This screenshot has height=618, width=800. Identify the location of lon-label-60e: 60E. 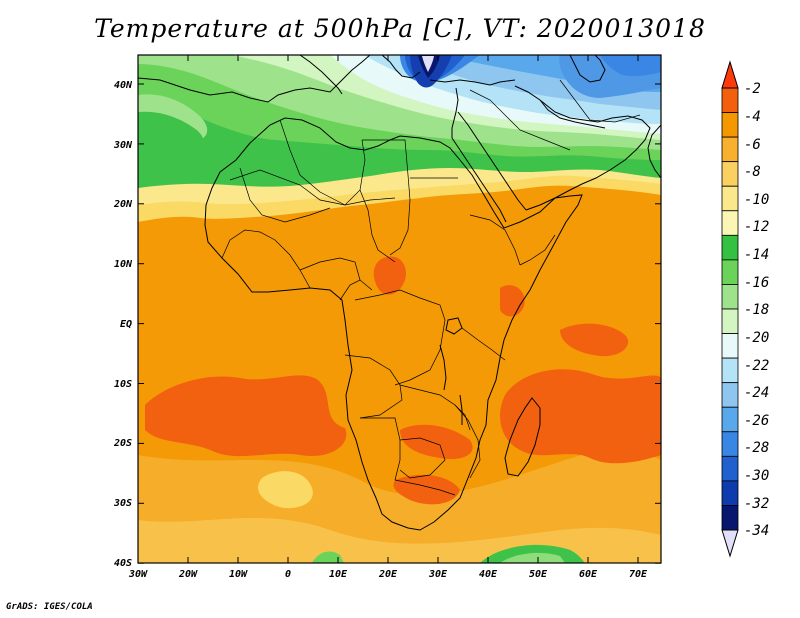
(588, 574).